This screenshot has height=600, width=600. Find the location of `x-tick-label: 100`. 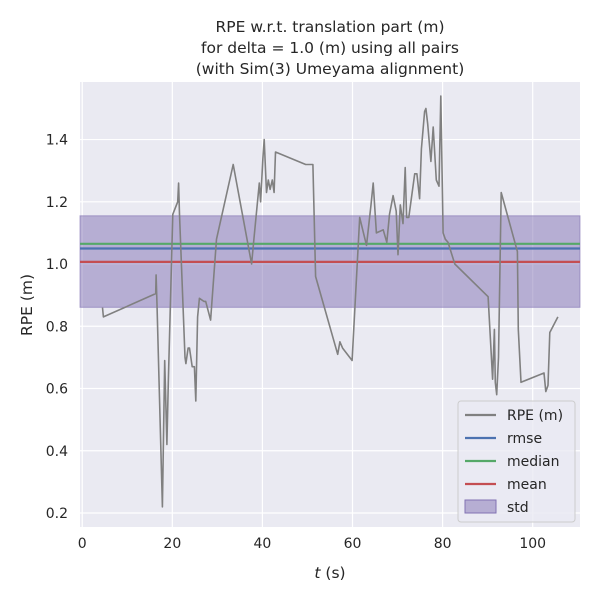

x-tick-label: 100 is located at coordinates (532, 544).